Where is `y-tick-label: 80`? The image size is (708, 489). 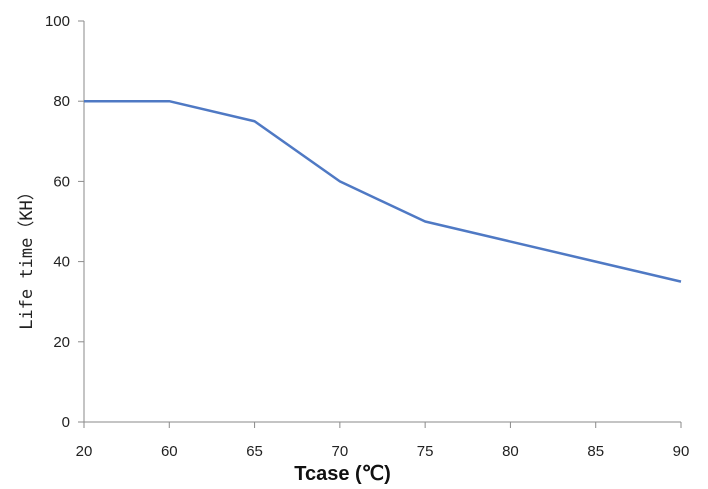
y-tick-label: 80 is located at coordinates (61, 101).